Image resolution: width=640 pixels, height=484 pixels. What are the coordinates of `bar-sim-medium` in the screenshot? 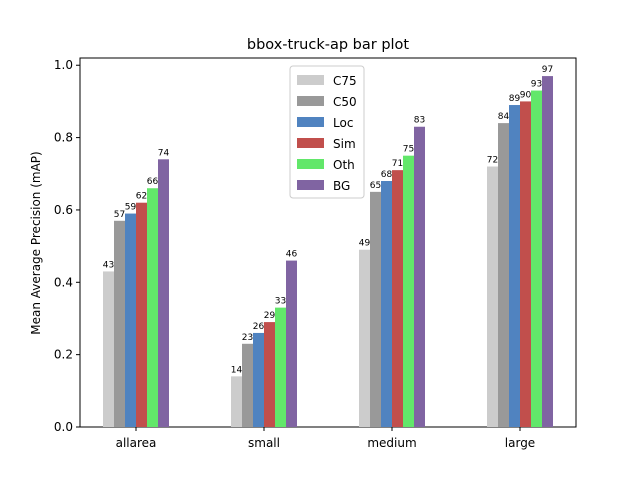 It's located at (397, 298).